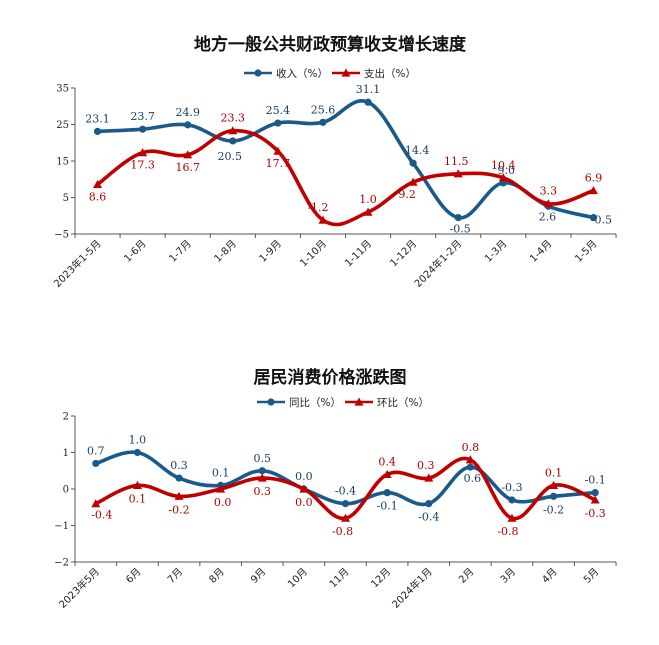 This screenshot has height=645, width=659. What do you see at coordinates (550, 576) in the screenshot?
I see `x-tick-label: 4月` at bounding box center [550, 576].